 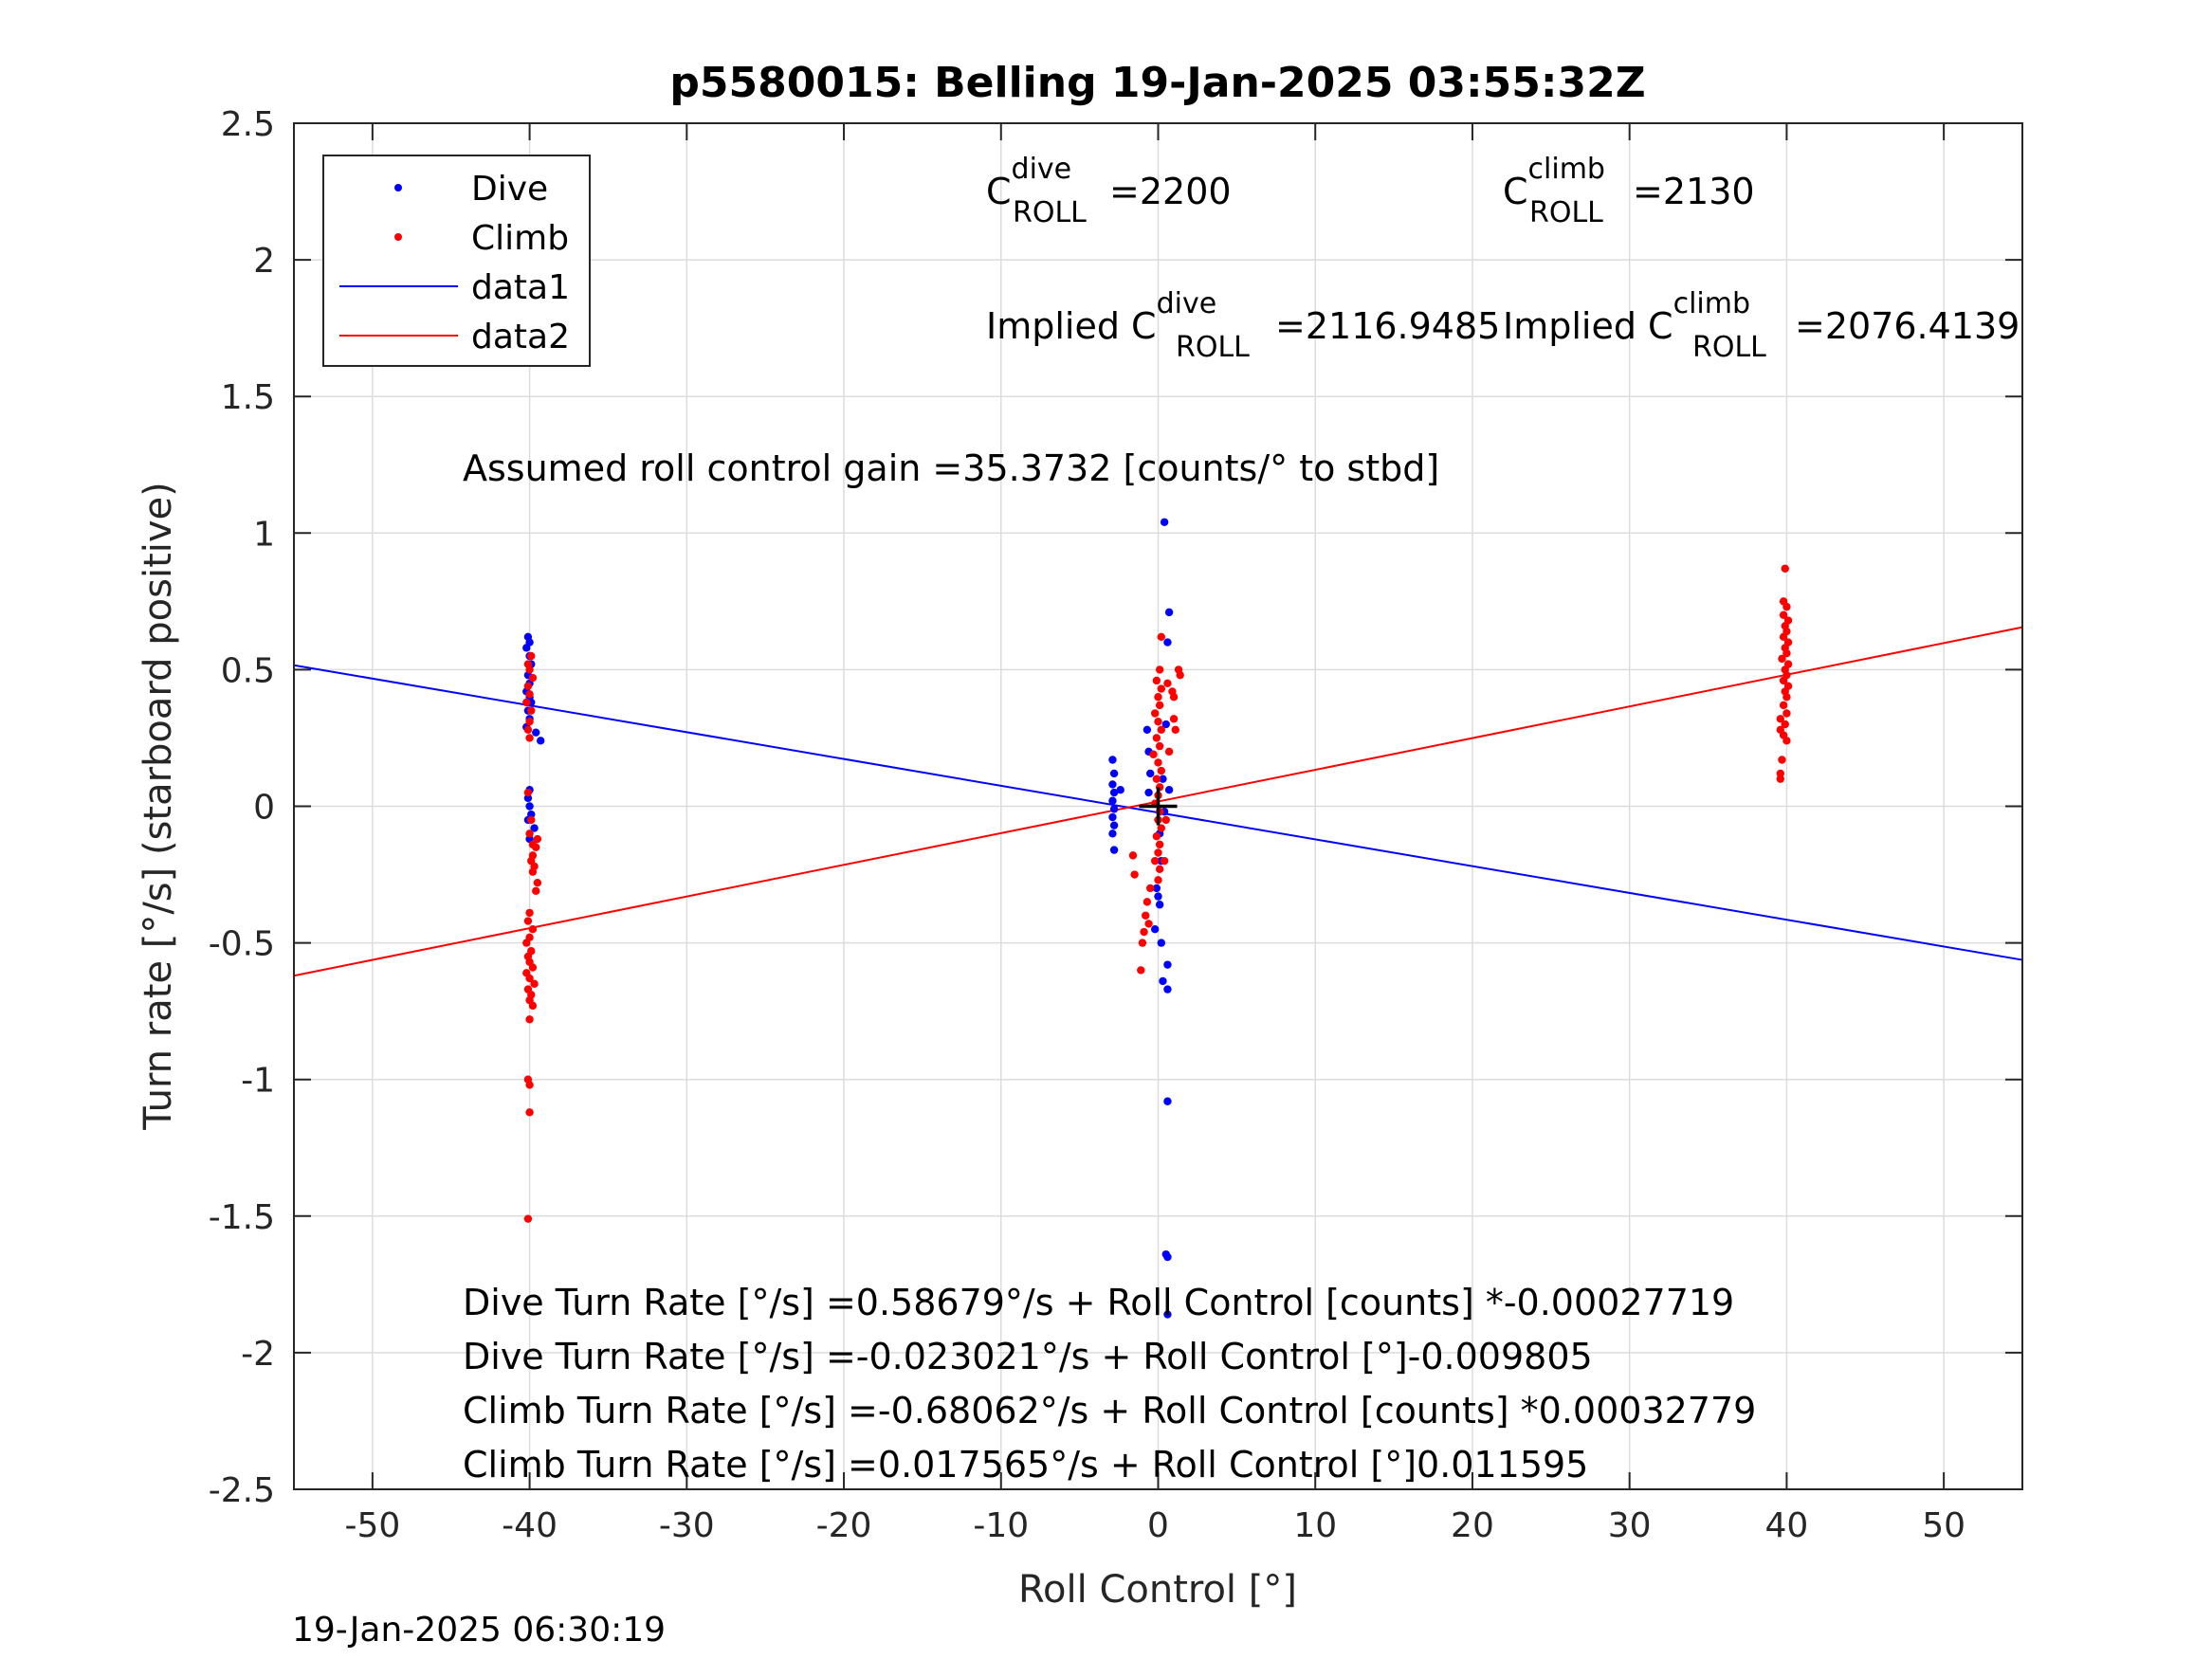 I want to click on legend-dive-marker, so click(x=398, y=187).